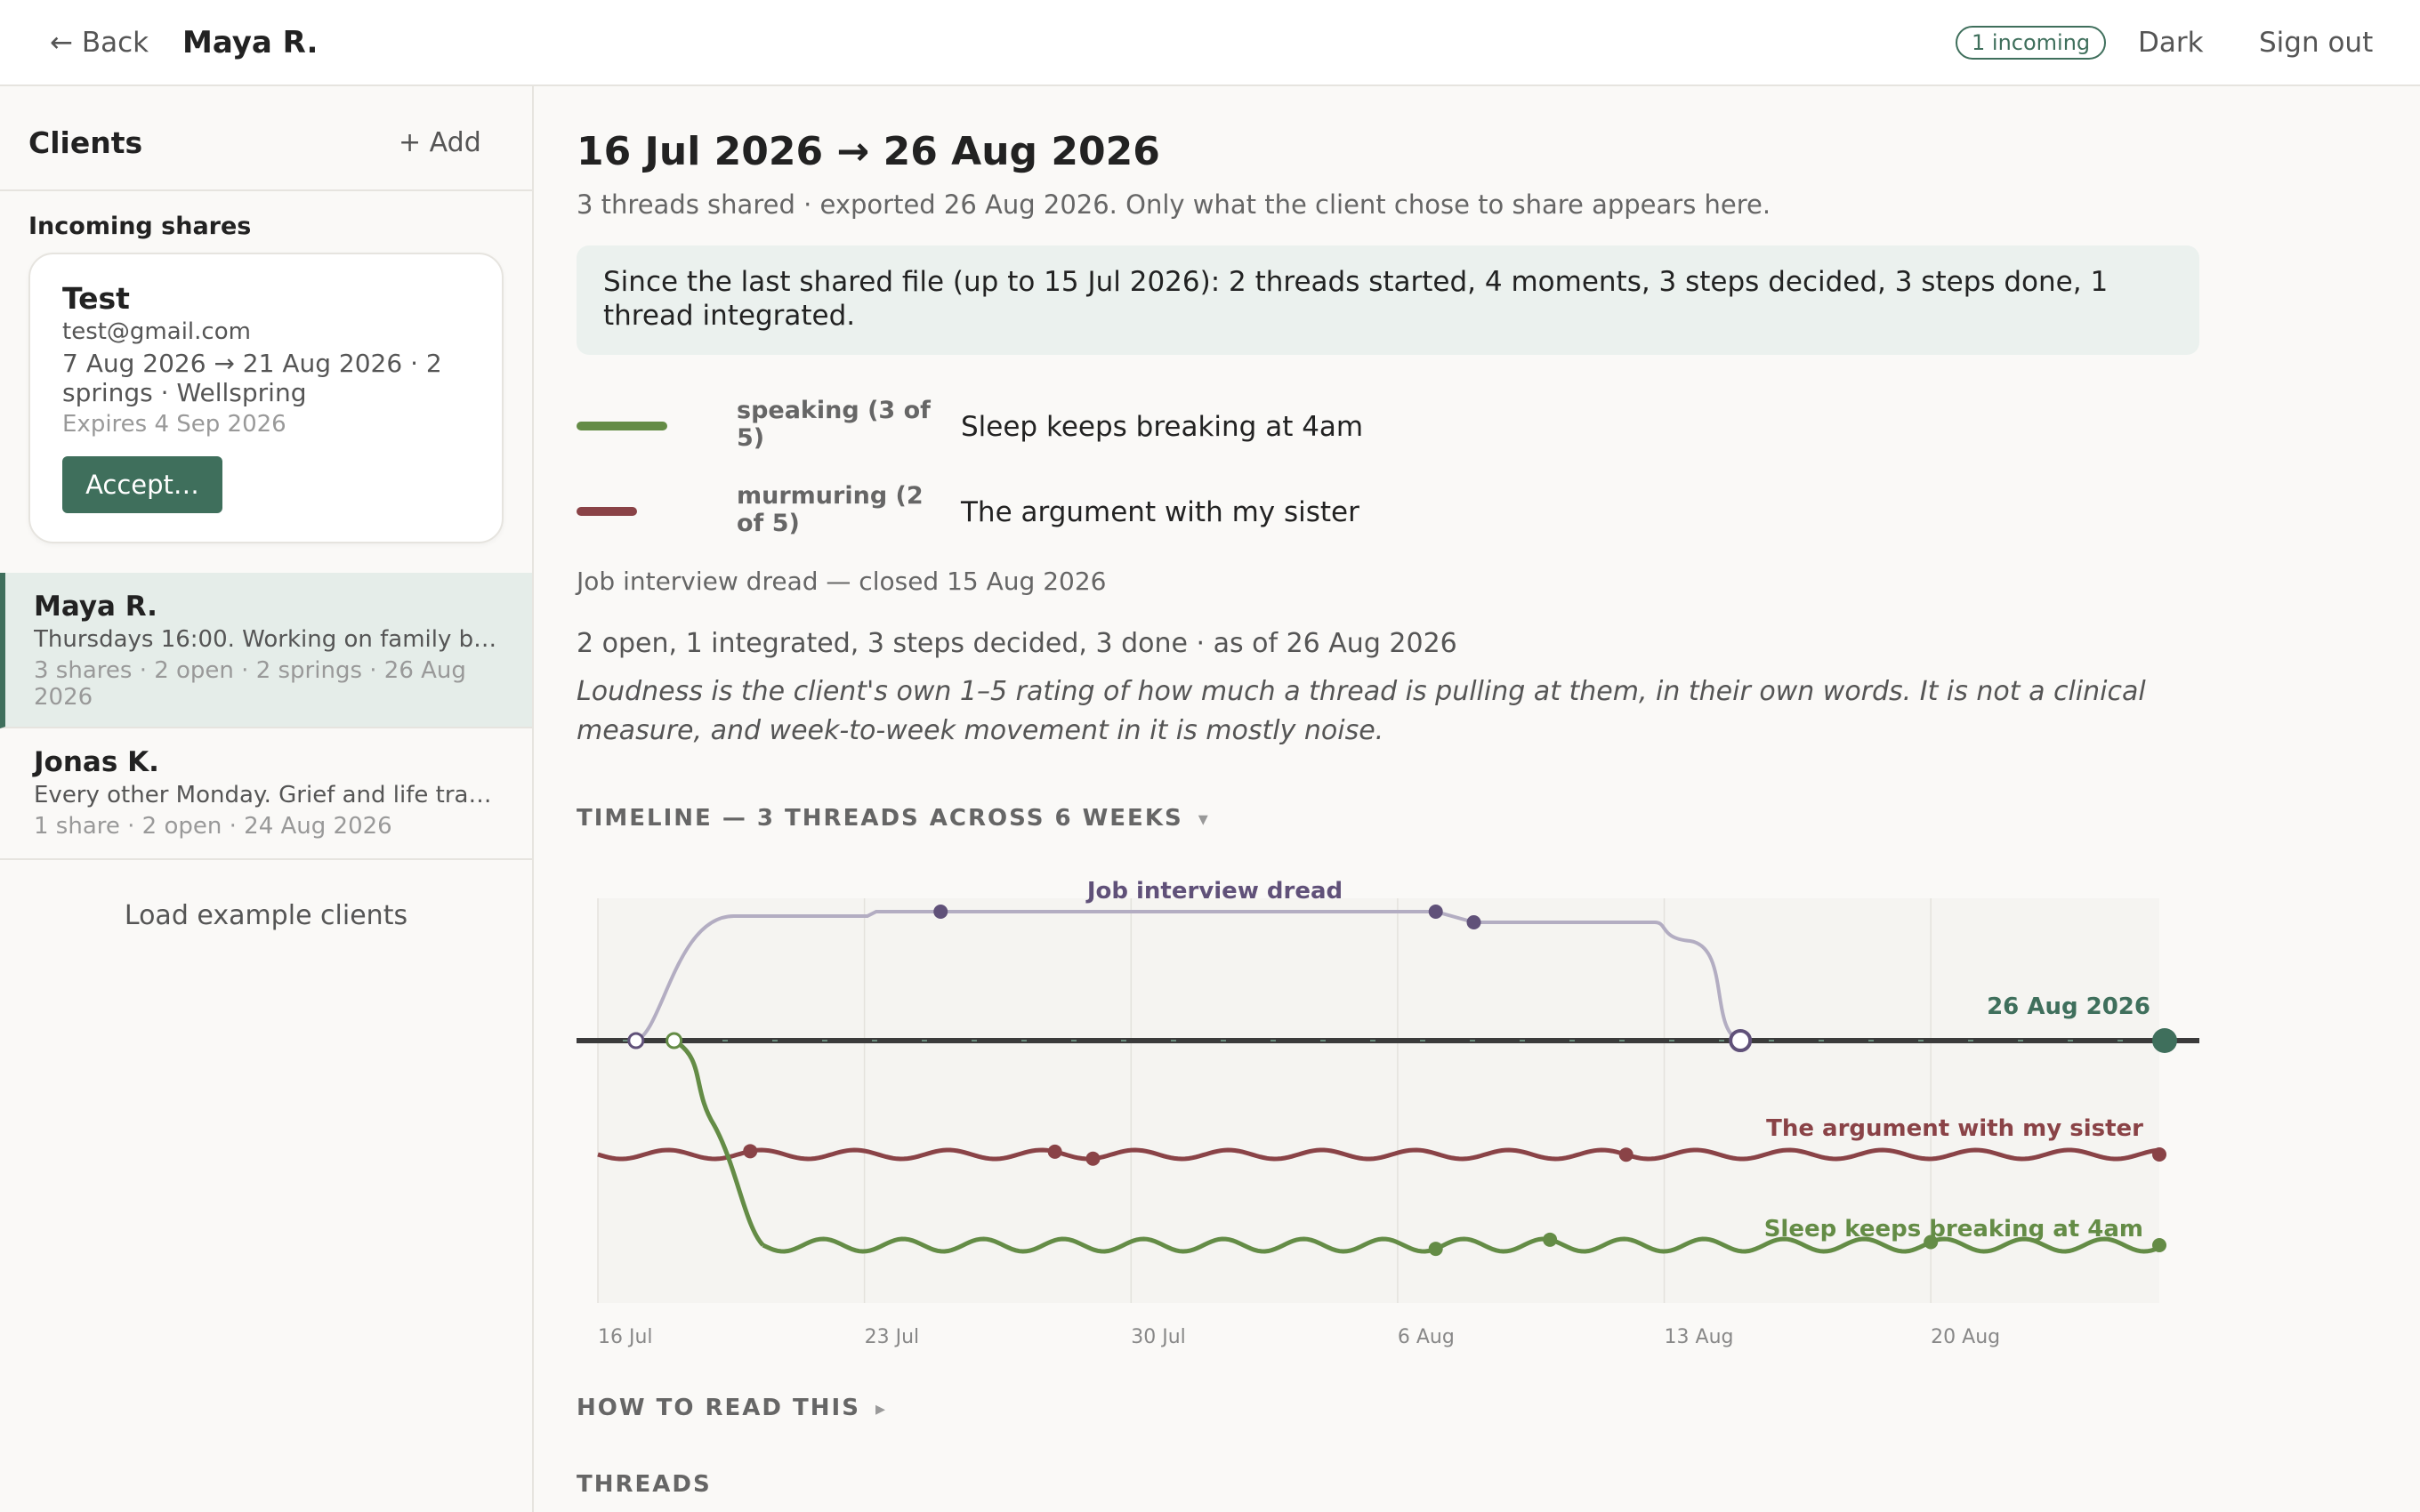 The height and width of the screenshot is (1512, 2420). What do you see at coordinates (85, 142) in the screenshot?
I see `sidebar-title: Clients` at bounding box center [85, 142].